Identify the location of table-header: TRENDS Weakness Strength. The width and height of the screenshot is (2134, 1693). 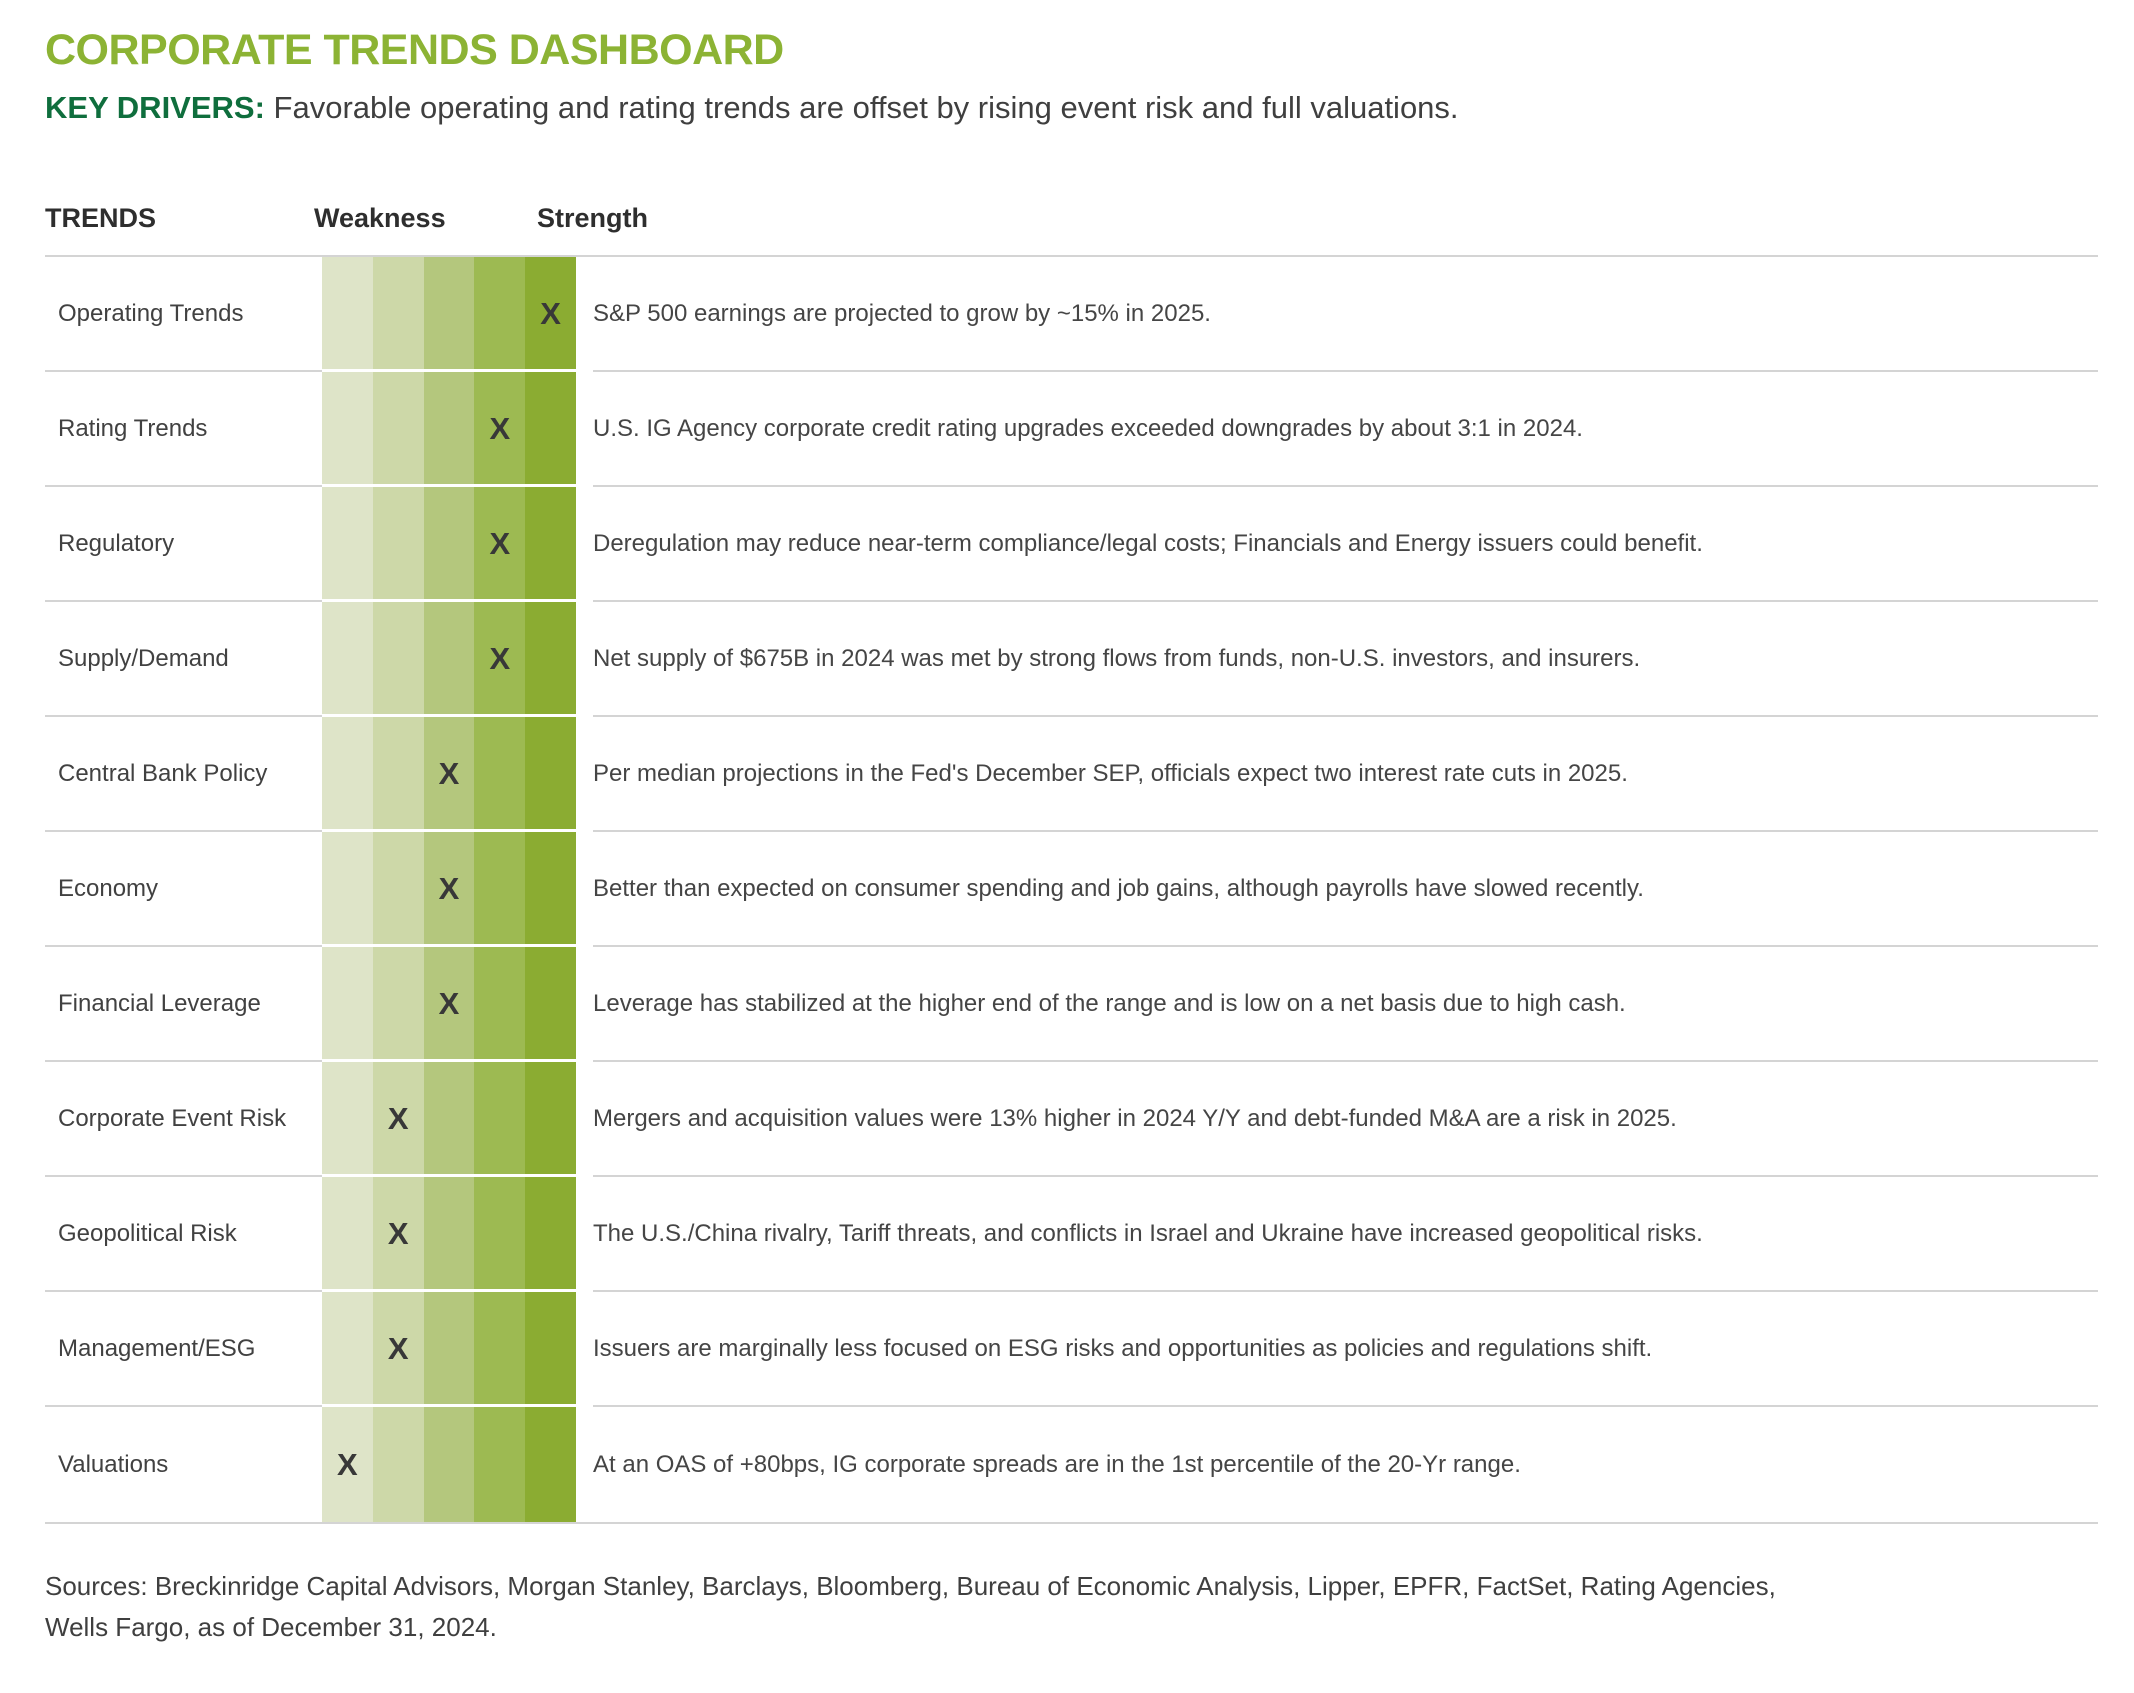
(1071, 223).